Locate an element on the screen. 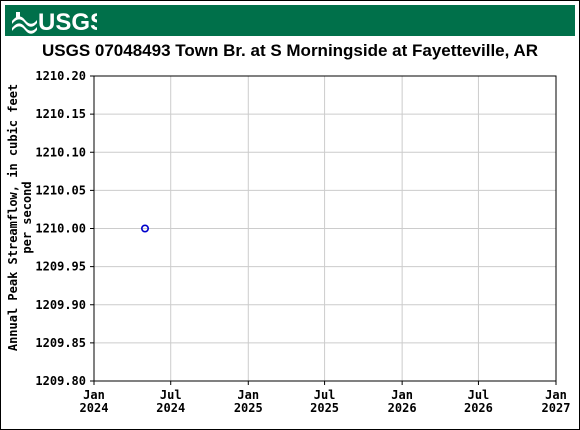  usgs-header-banner: USGS is located at coordinates (290, 20).